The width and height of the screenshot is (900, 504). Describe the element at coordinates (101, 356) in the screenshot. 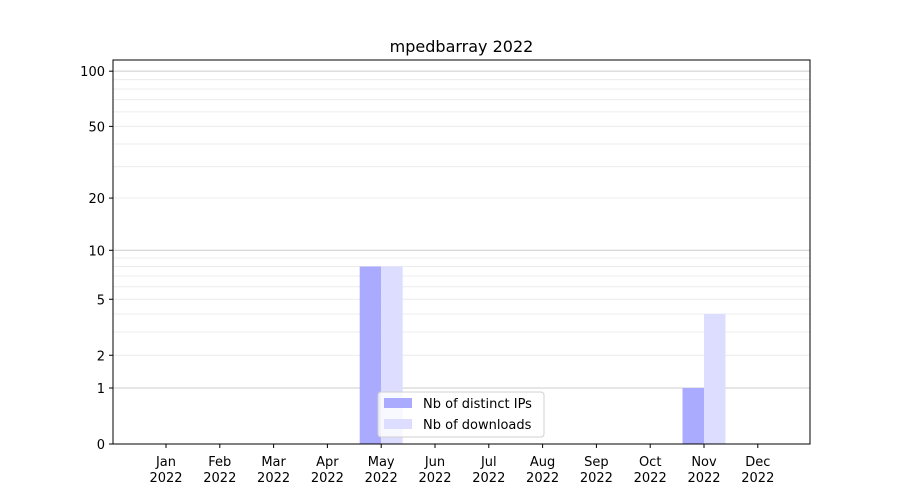

I see `y-tick-label: 2` at that location.